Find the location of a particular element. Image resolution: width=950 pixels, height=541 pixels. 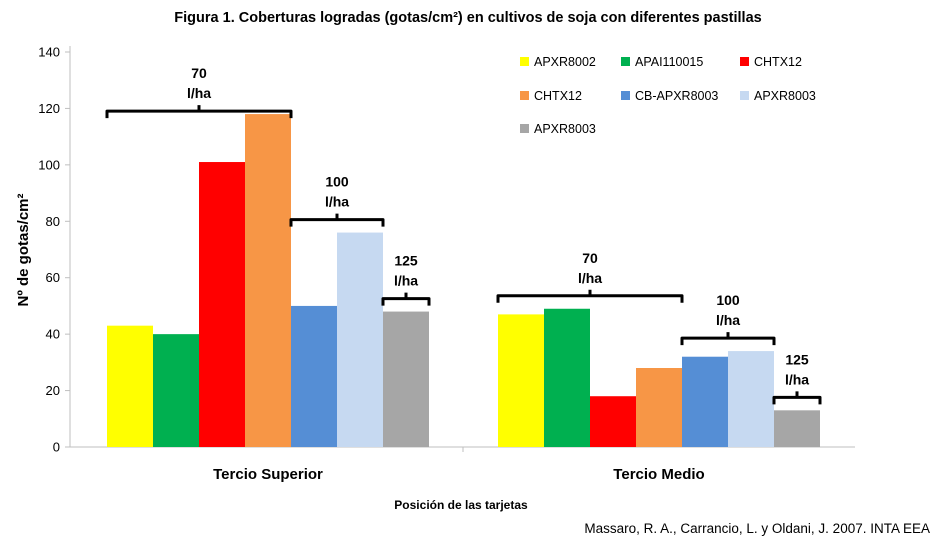

bar-3-tercio-medio is located at coordinates (613, 421).